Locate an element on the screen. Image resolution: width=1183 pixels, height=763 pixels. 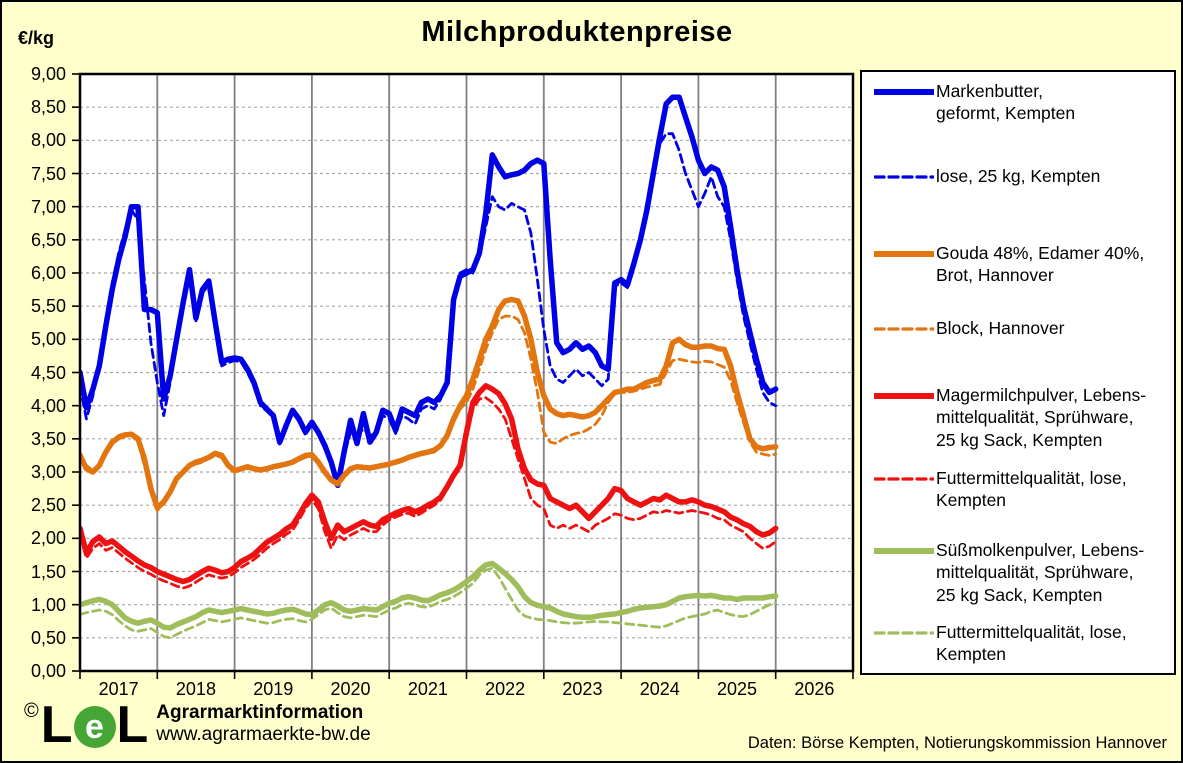
x-tick-label: 2025 is located at coordinates (737, 689).